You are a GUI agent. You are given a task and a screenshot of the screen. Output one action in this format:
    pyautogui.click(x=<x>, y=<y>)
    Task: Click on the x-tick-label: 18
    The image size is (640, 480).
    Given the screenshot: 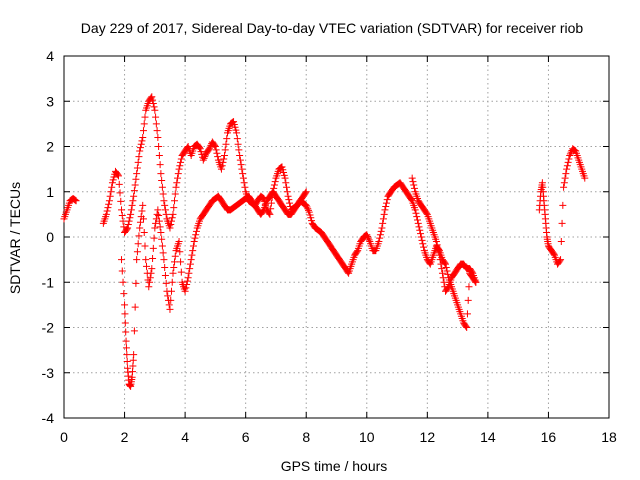 What is the action you would take?
    pyautogui.click(x=609, y=437)
    